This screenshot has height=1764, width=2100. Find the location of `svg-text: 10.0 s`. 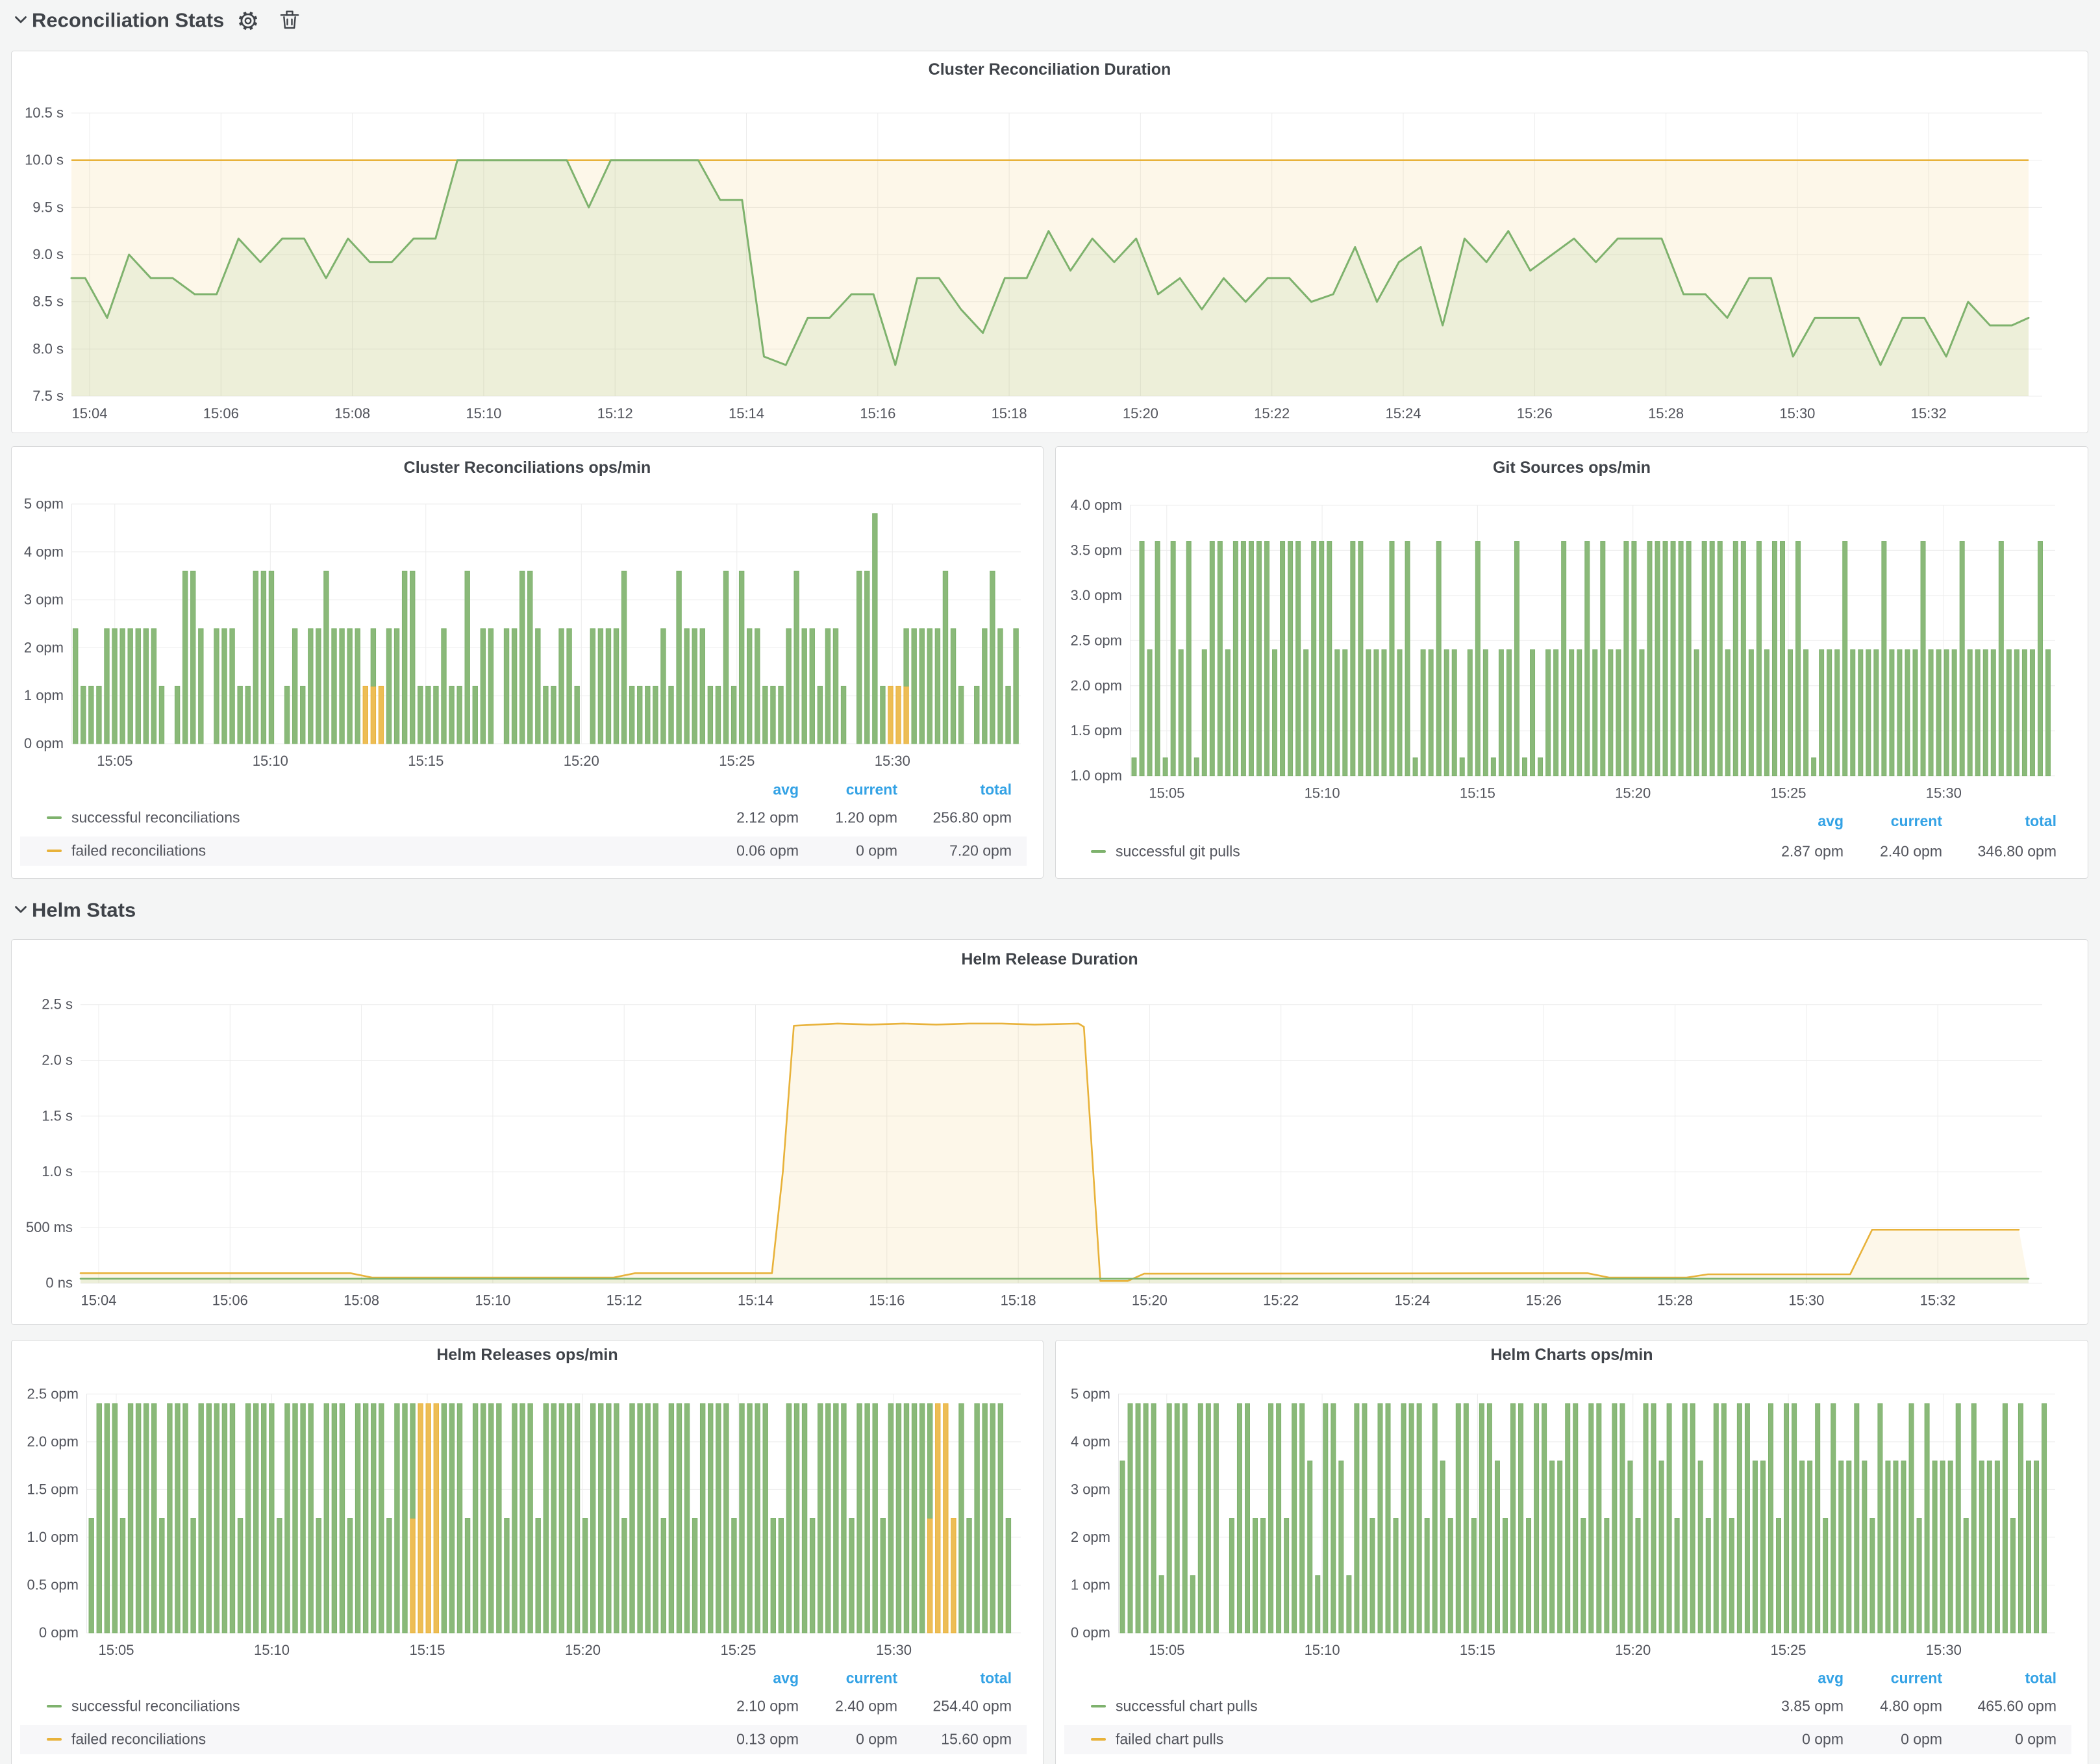

svg-text: 10.0 s is located at coordinates (44, 160).